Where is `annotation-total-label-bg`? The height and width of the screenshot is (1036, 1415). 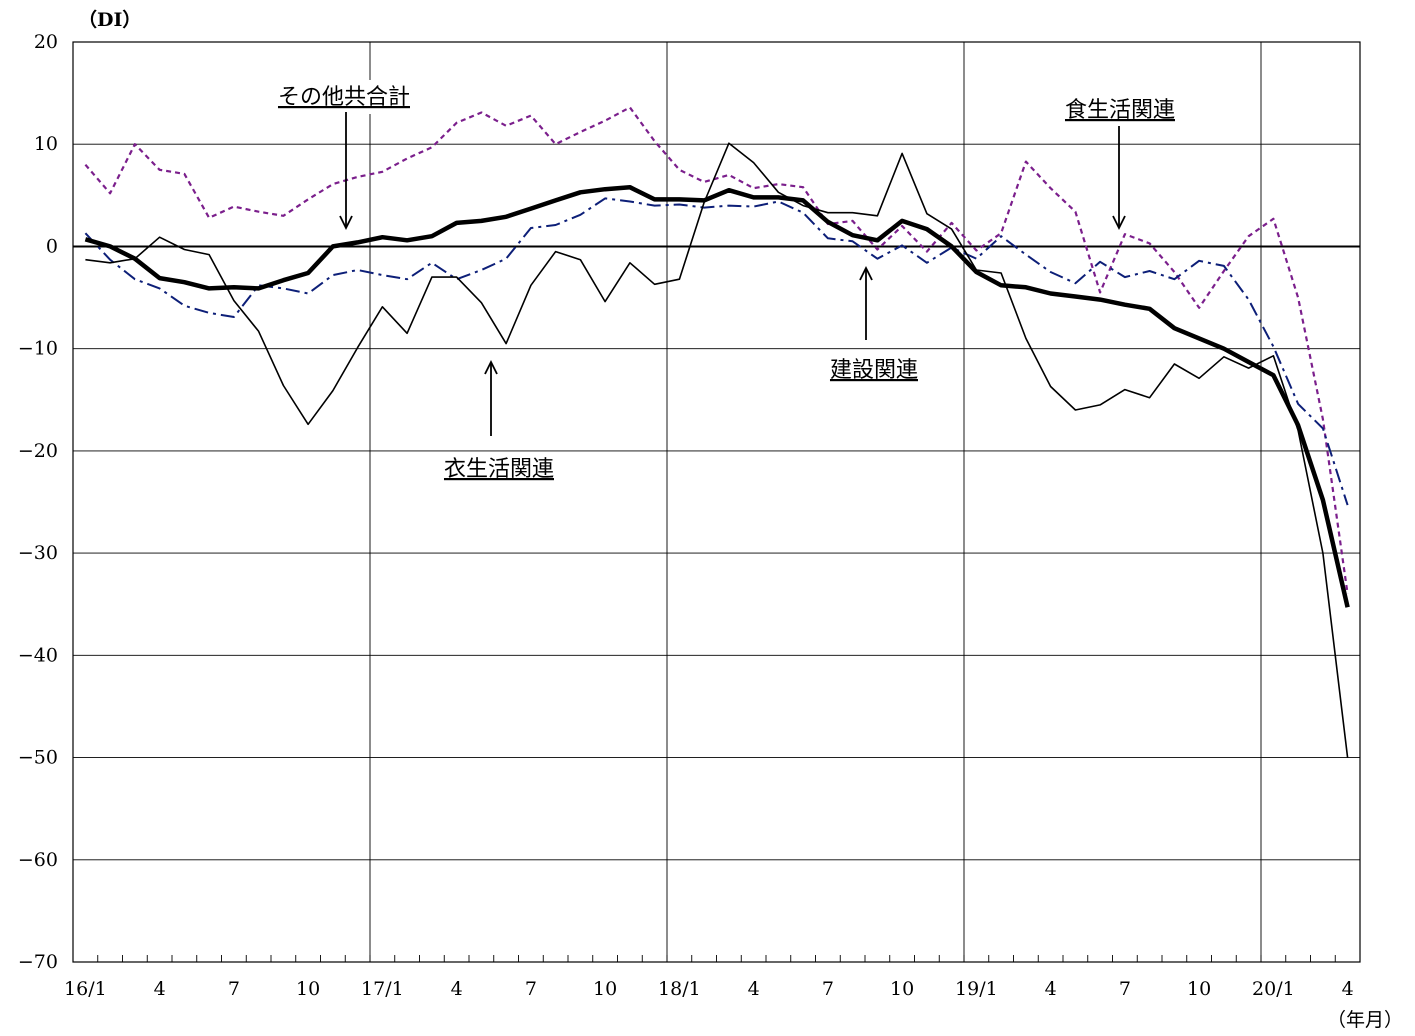 annotation-total-label-bg is located at coordinates (344, 97).